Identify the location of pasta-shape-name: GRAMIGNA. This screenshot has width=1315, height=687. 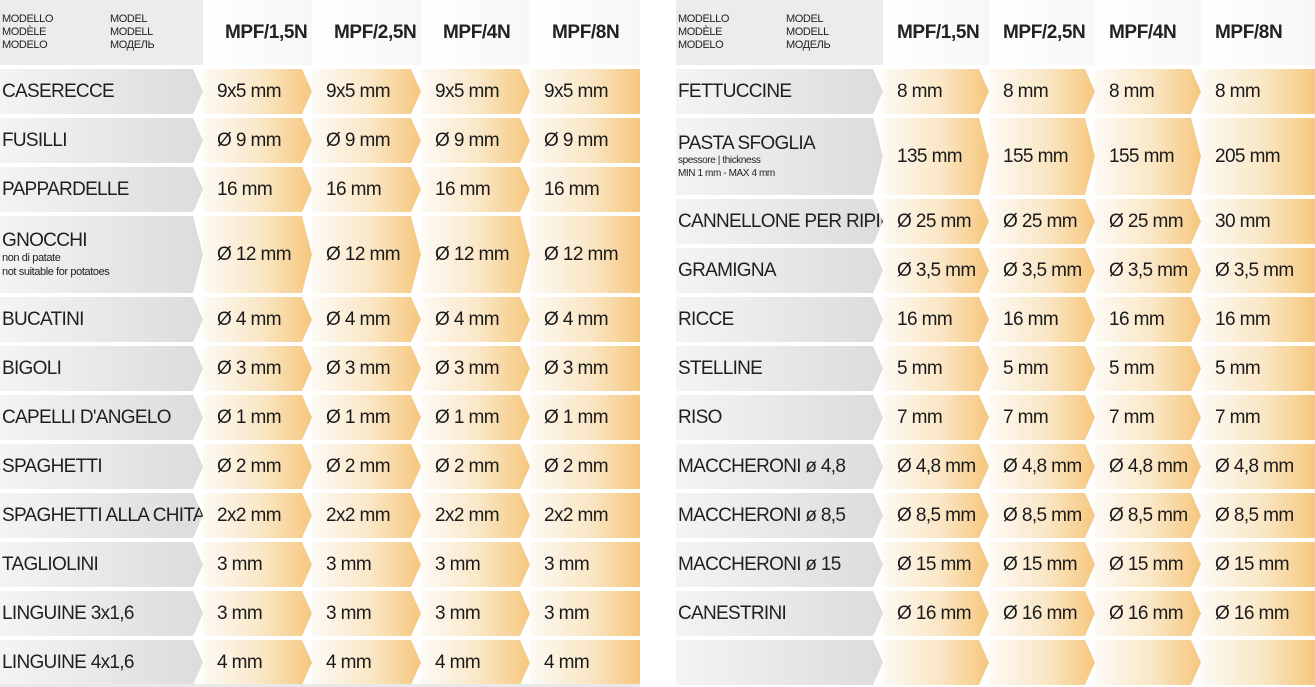
(727, 270).